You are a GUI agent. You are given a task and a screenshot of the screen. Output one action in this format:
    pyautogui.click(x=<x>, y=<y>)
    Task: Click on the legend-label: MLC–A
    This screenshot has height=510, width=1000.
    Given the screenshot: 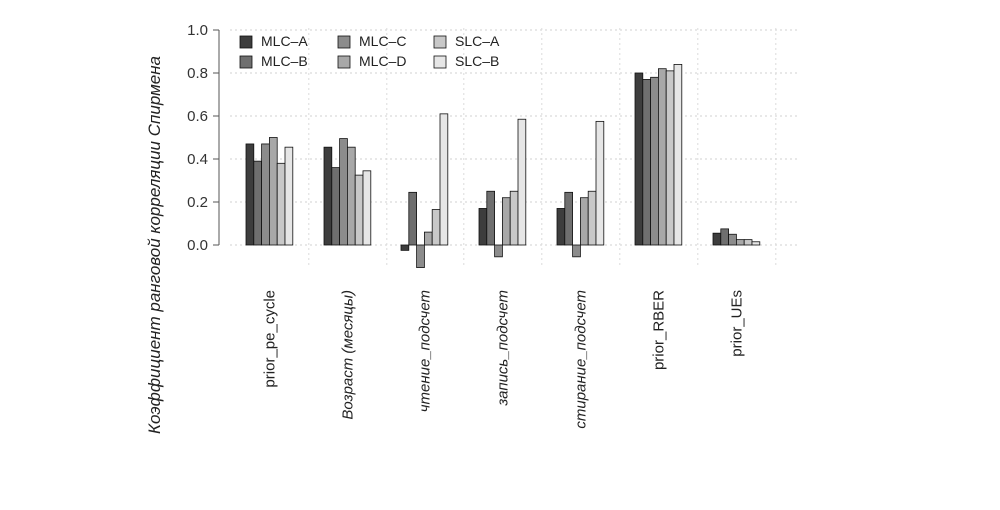 What is the action you would take?
    pyautogui.click(x=284, y=41)
    